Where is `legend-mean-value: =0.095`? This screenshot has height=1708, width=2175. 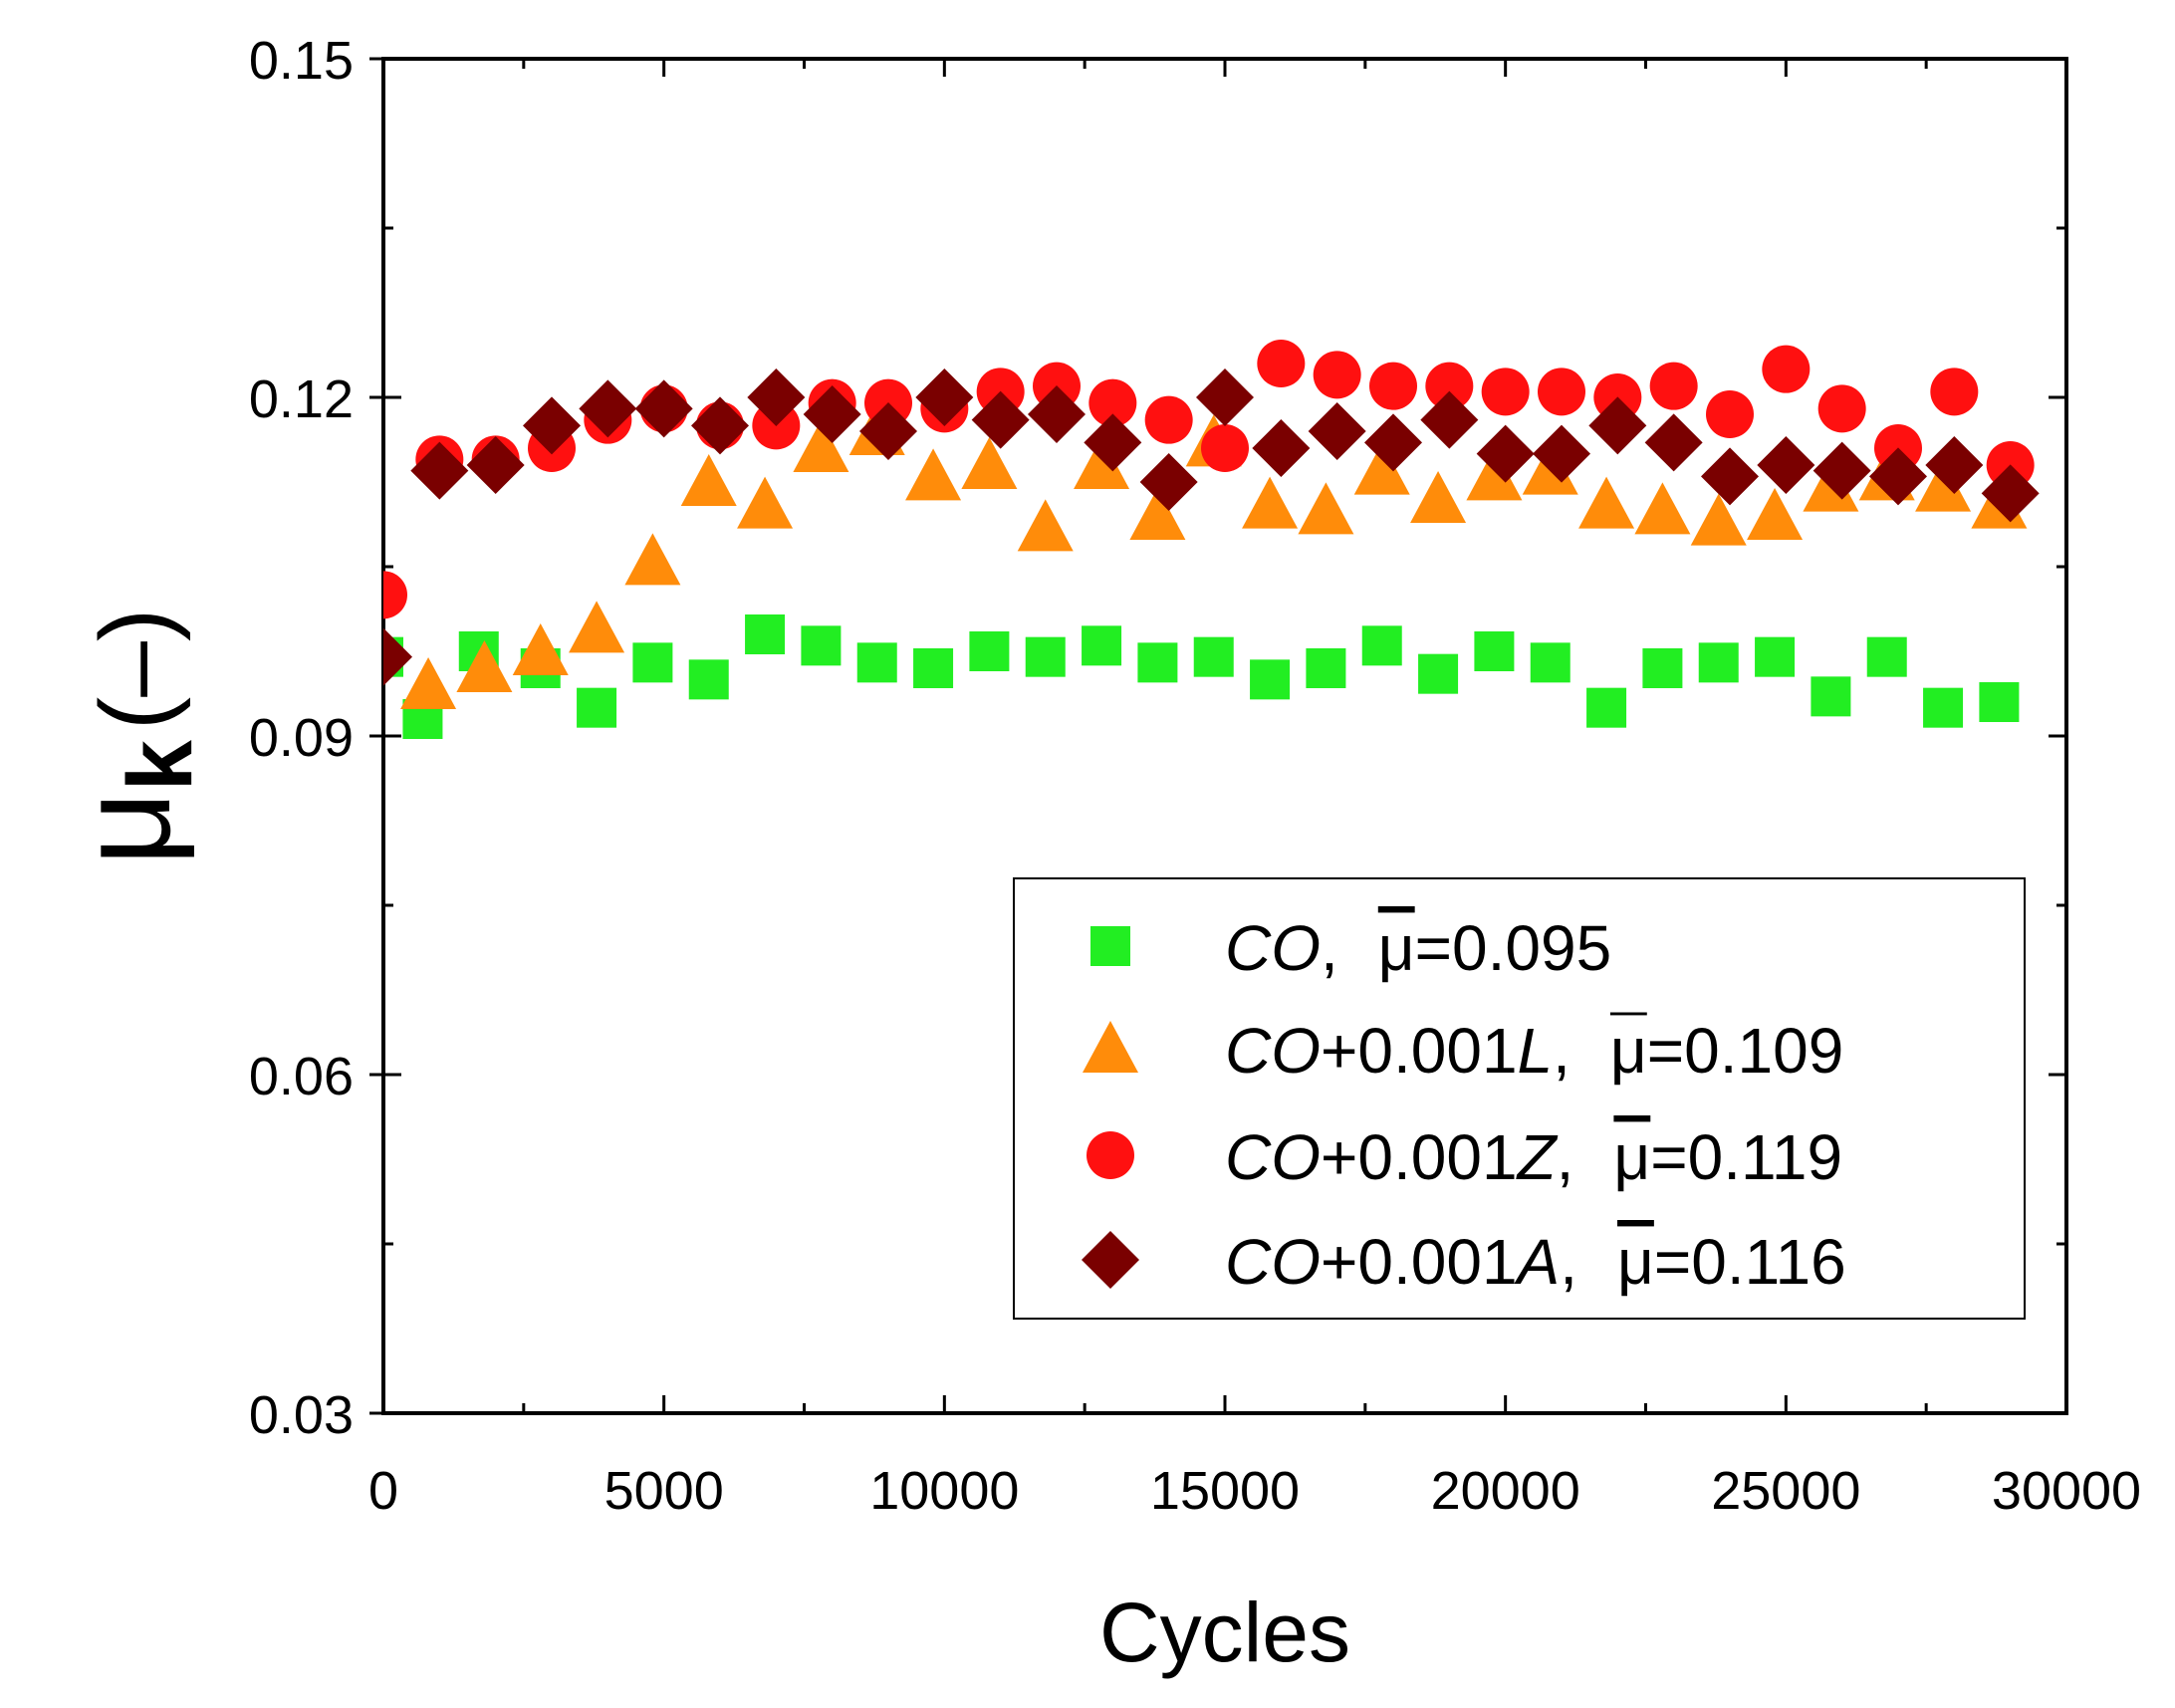
legend-mean-value: =0.095 is located at coordinates (1513, 948).